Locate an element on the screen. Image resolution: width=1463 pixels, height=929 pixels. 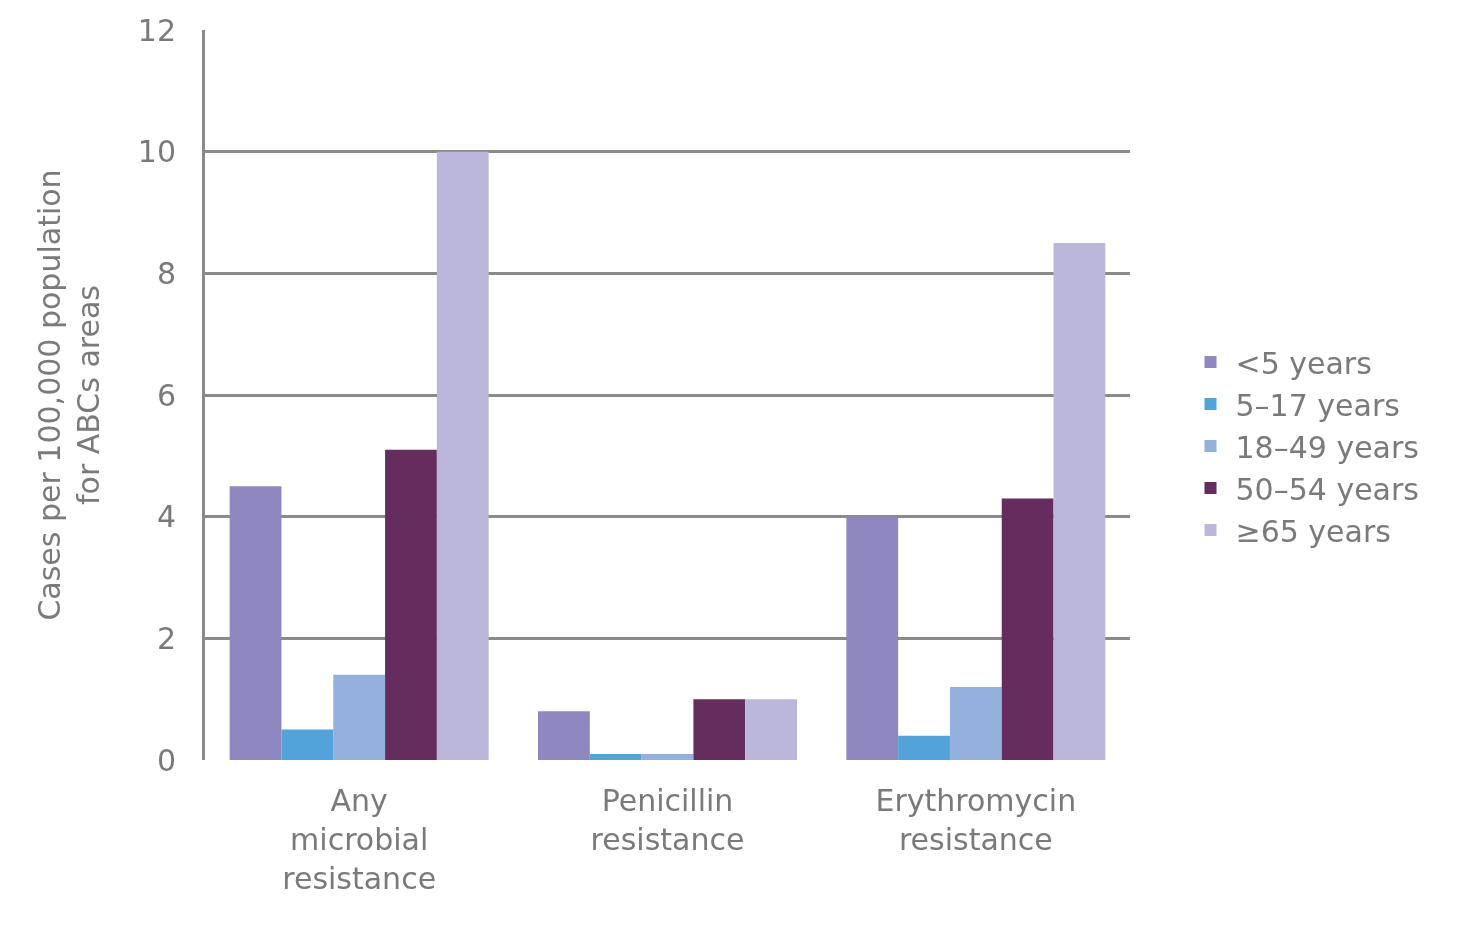
x-tick-label: Erythromycin resistance is located at coordinates (976, 820).